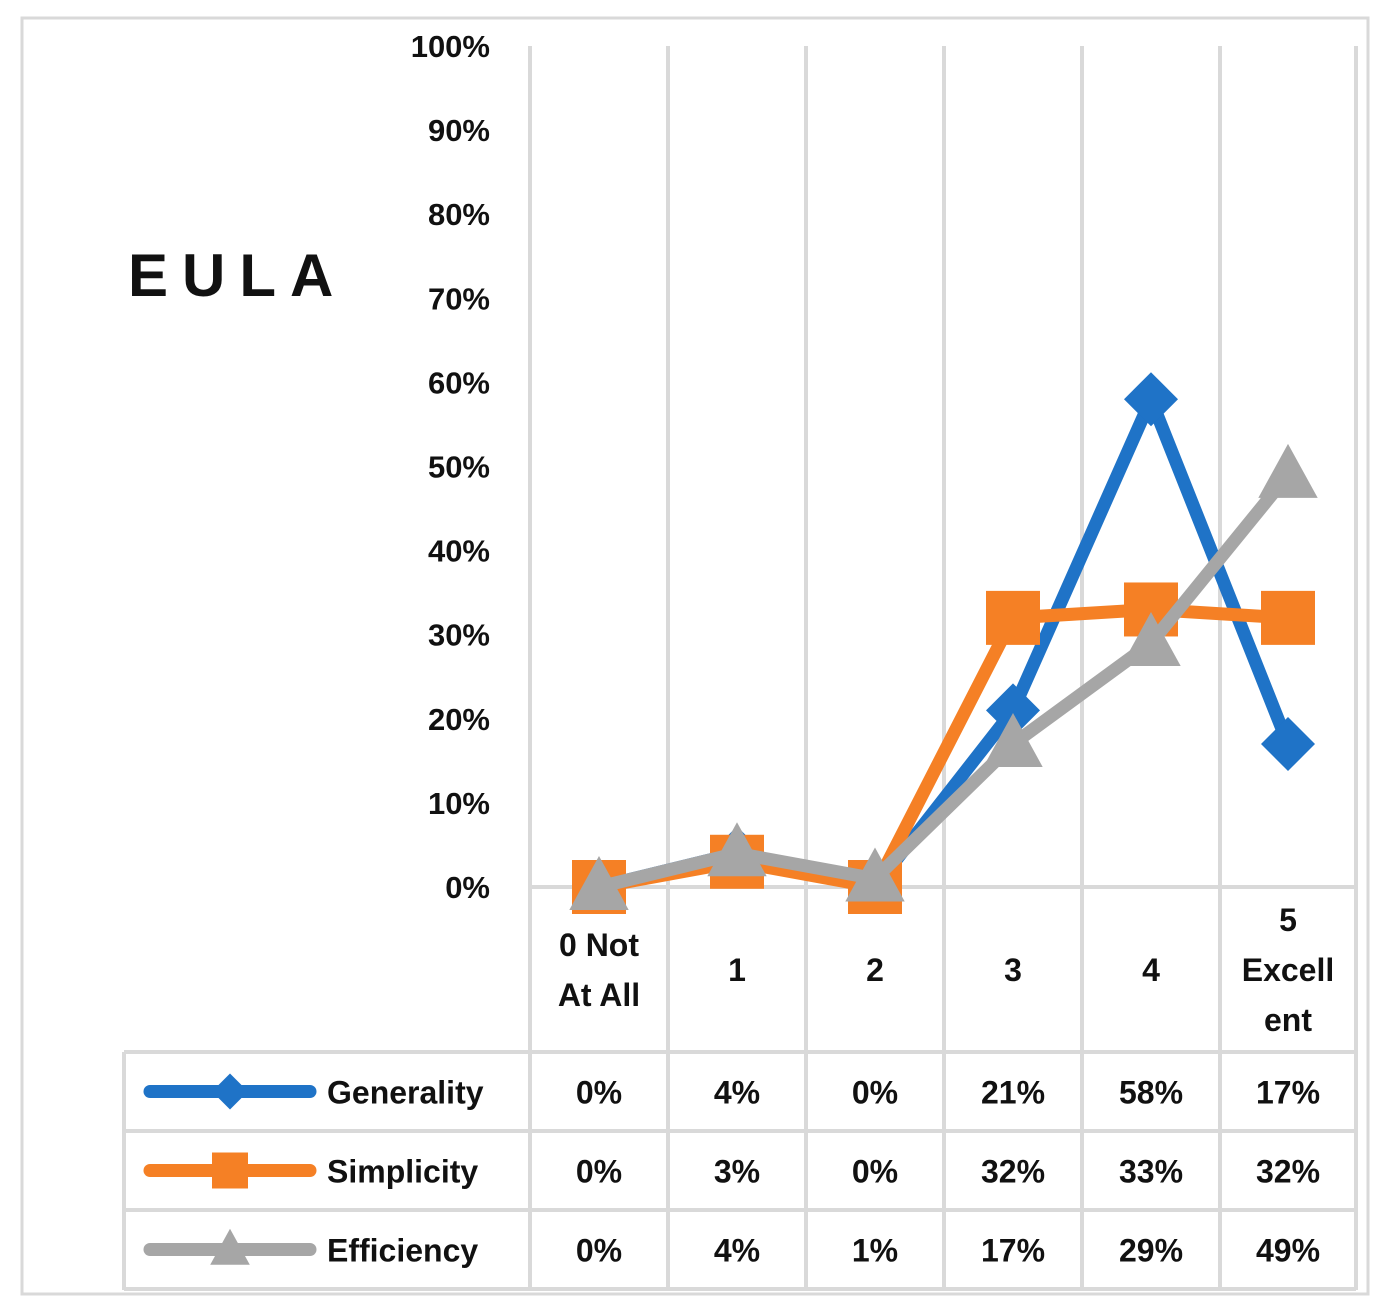  Describe the element at coordinates (599, 945) in the screenshot. I see `x-category-label: 0 Not` at that location.